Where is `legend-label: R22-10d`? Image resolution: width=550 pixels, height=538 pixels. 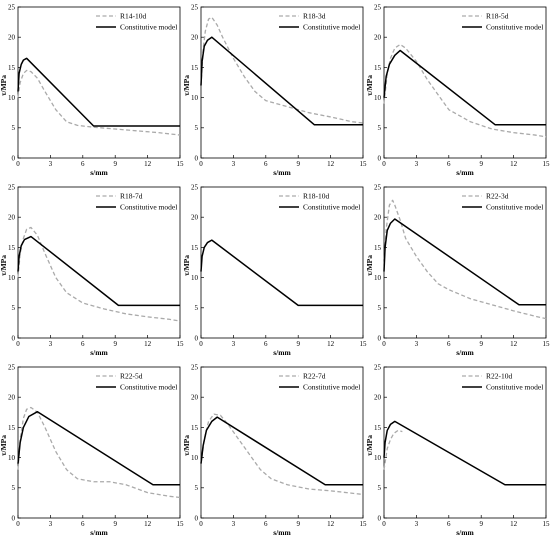 legend-label: R22-10d is located at coordinates (499, 376).